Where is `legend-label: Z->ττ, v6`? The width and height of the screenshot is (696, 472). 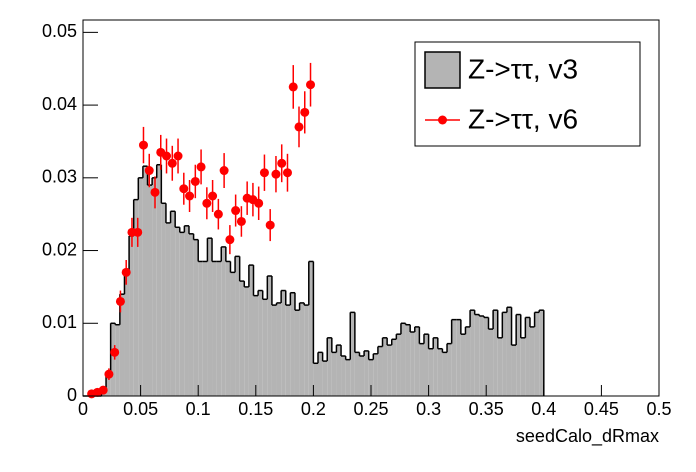 legend-label: Z->ττ, v6 is located at coordinates (523, 118).